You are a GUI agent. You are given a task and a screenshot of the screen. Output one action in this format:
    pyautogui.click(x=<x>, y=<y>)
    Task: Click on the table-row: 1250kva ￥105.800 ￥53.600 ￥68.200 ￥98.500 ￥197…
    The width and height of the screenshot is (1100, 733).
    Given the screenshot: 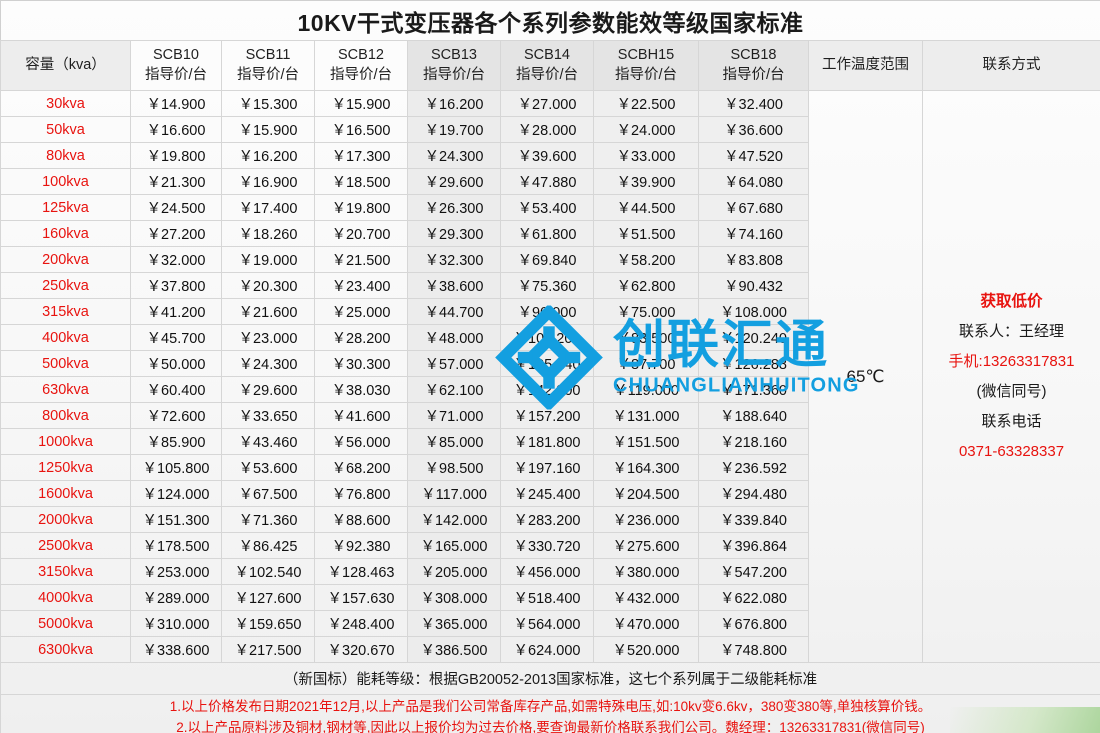 What is the action you would take?
    pyautogui.click(x=550, y=467)
    